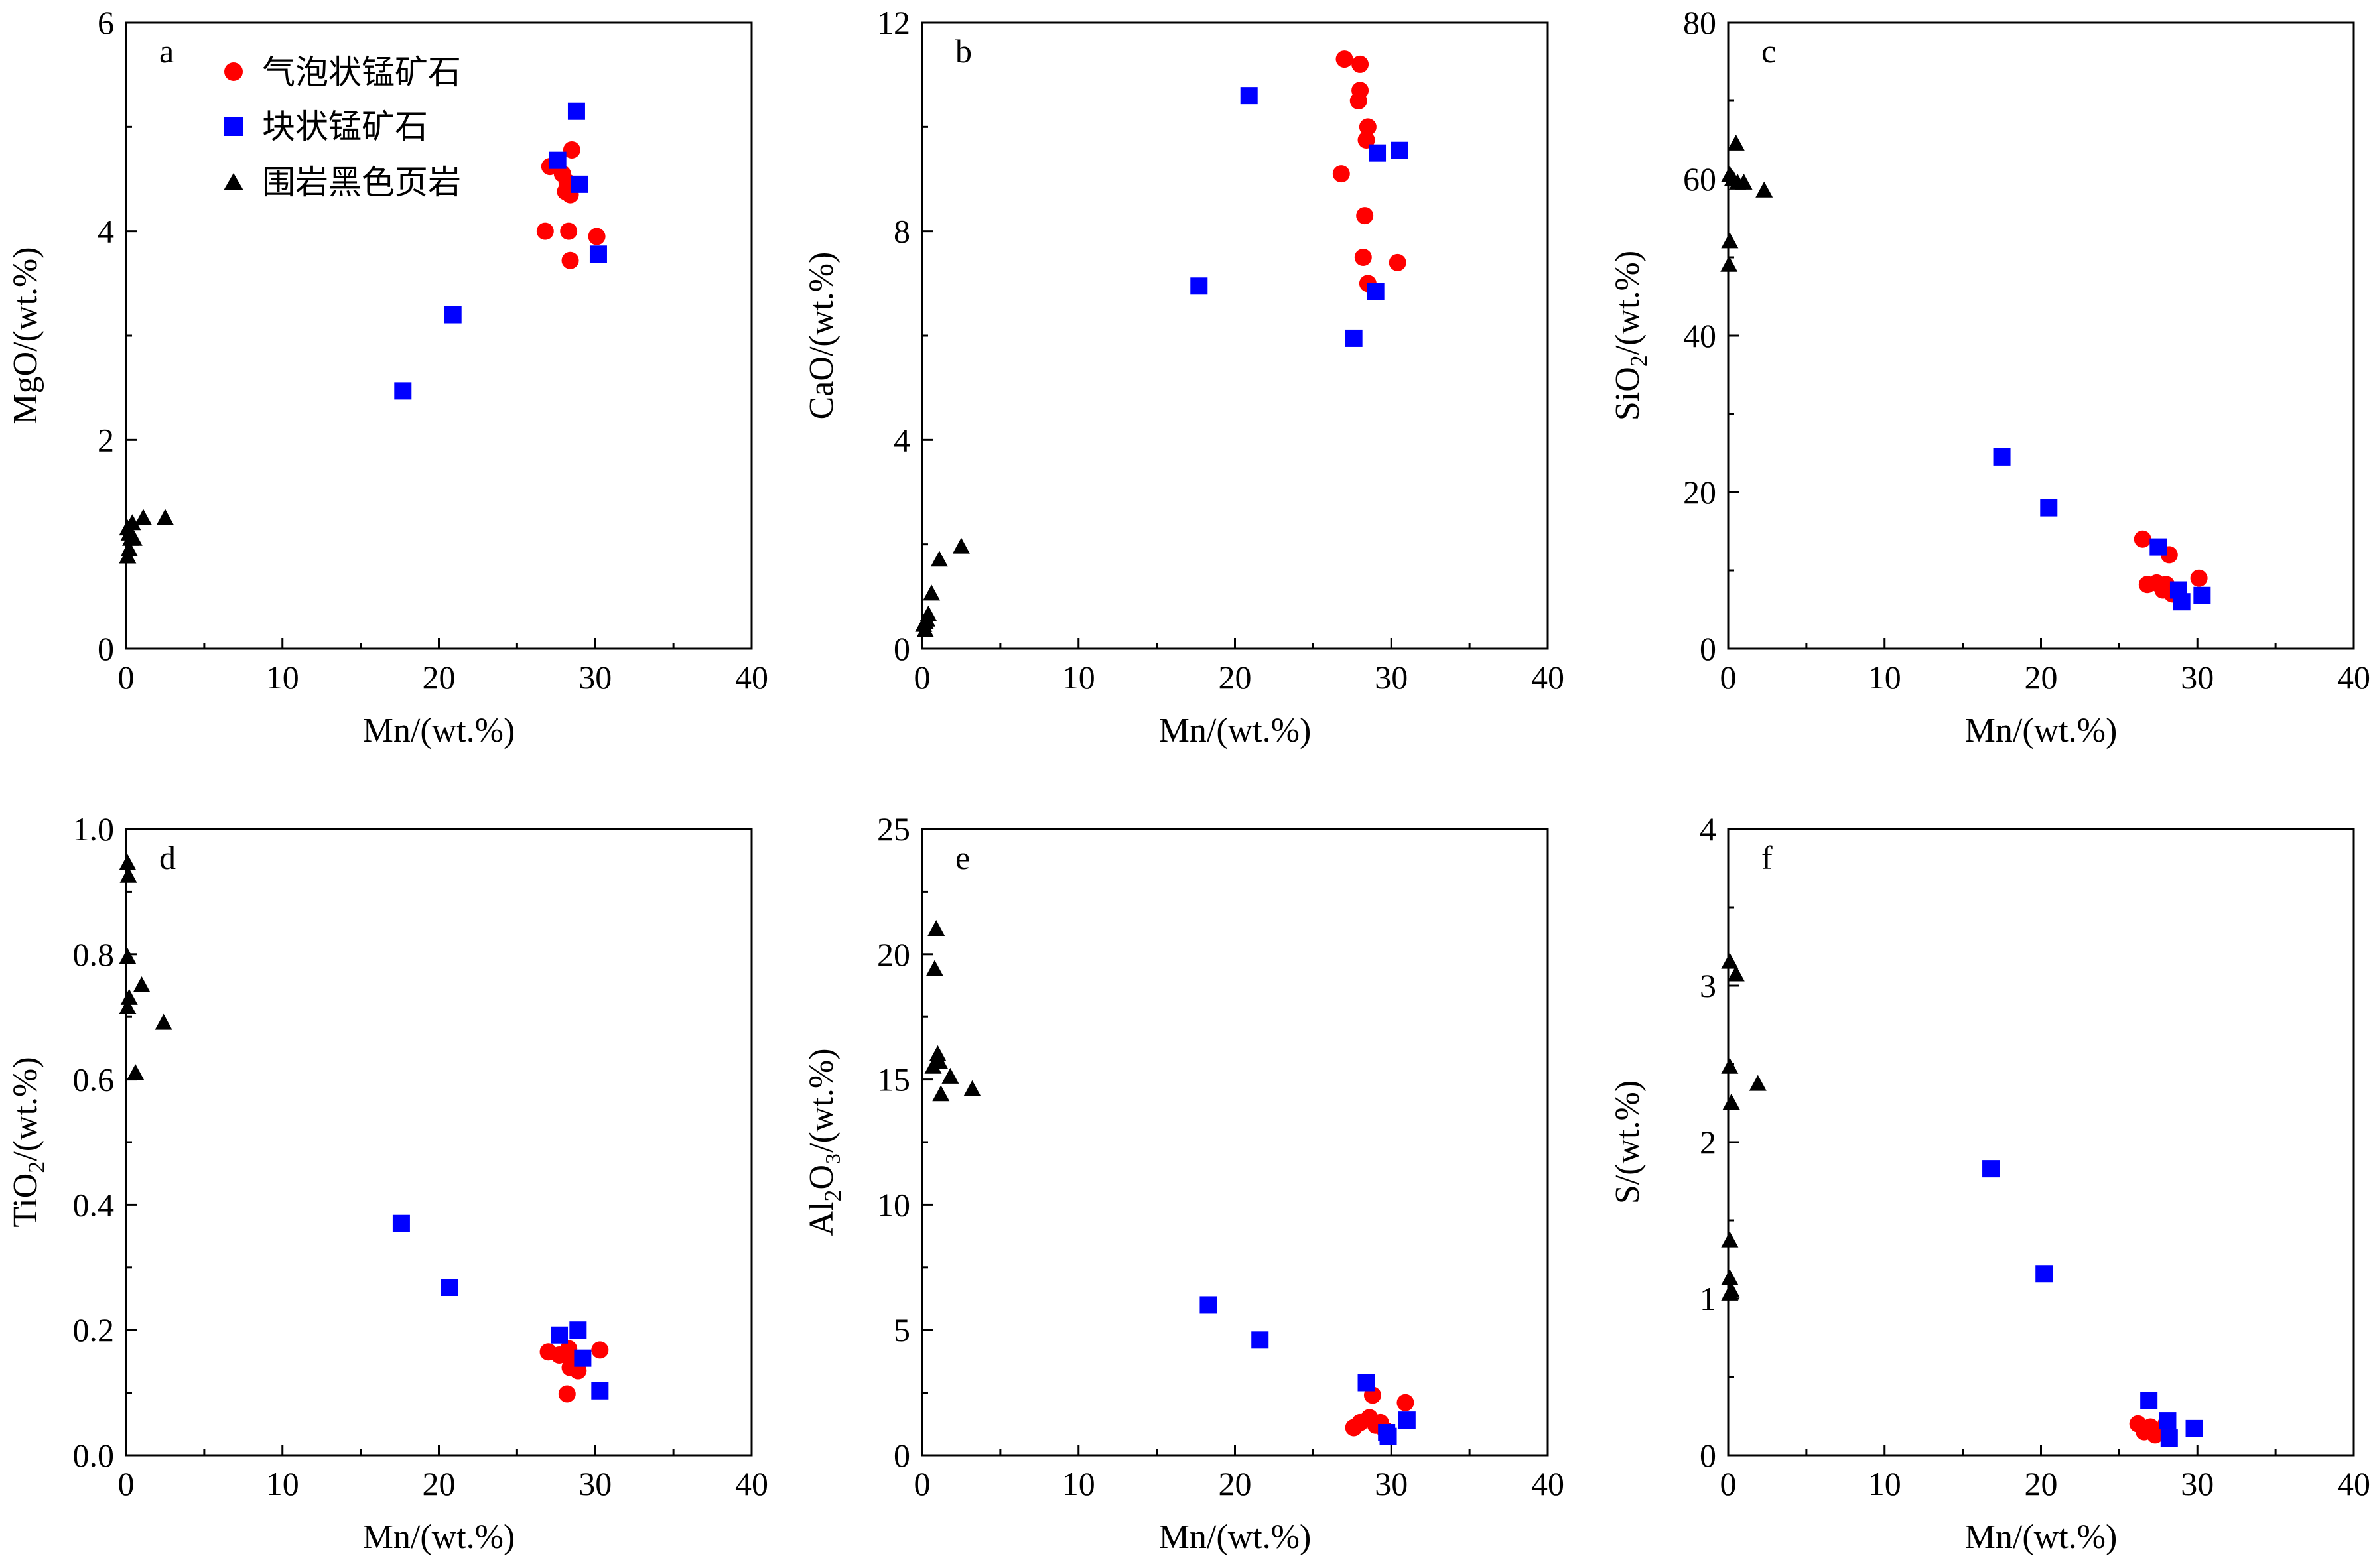 The width and height of the screenshot is (2377, 1568). Describe the element at coordinates (1708, 985) in the screenshot. I see `y-tick-label: 3` at that location.